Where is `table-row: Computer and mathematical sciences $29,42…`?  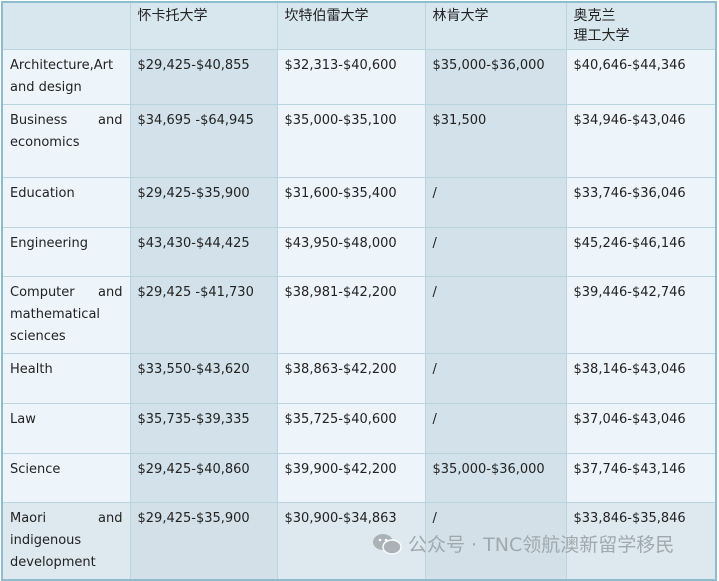 table-row: Computer and mathematical sciences $29,42… is located at coordinates (359, 315).